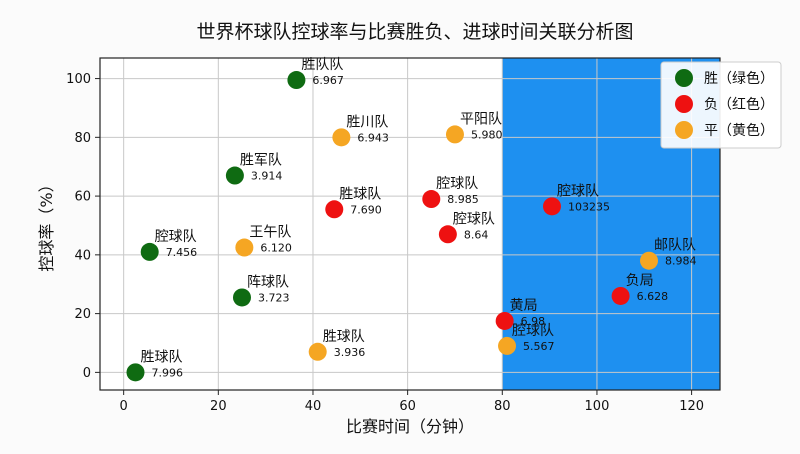  Describe the element at coordinates (366, 209) in the screenshot. I see `point-value-label: 7.690` at that location.